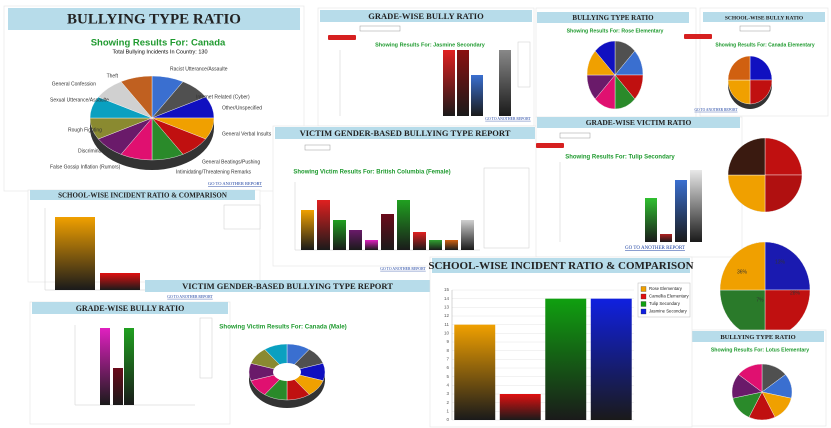 This screenshot has width=831, height=428. What do you see at coordinates (447, 359) in the screenshot?
I see `y-tick-label: 7` at bounding box center [447, 359].